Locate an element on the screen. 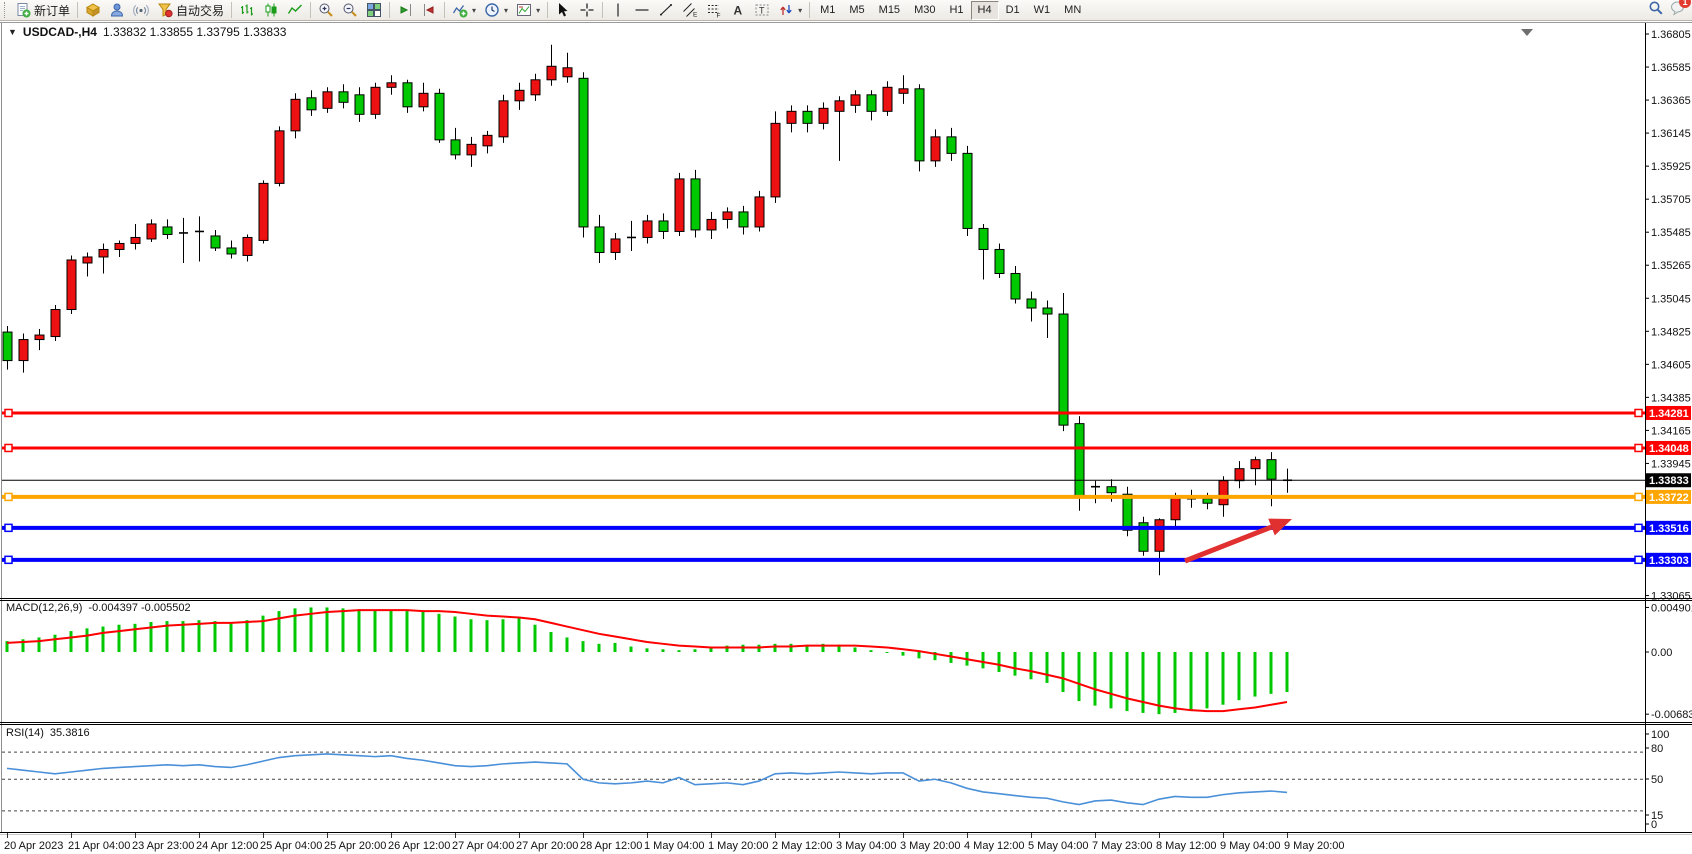 The image size is (1692, 854). price-label-text: 1.33722 is located at coordinates (1669, 498).